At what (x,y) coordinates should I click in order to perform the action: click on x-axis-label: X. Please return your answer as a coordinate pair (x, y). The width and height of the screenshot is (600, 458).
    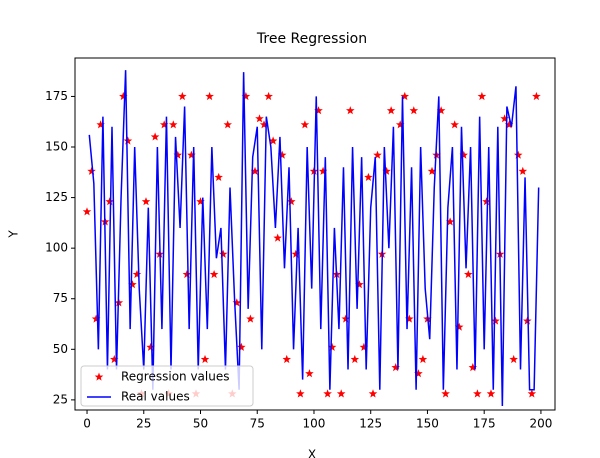
    Looking at the image, I should click on (312, 453).